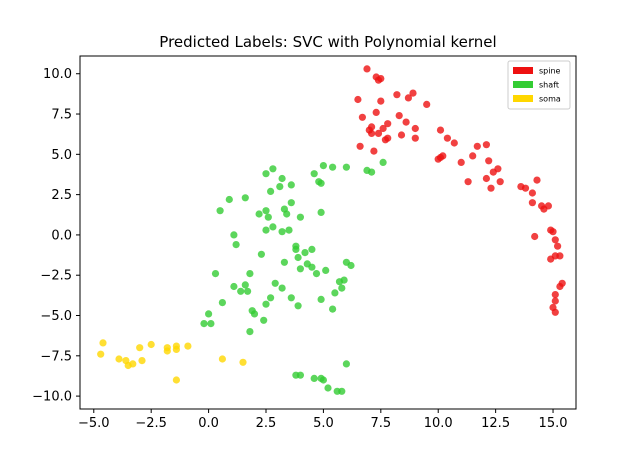 This screenshot has width=640, height=459. What do you see at coordinates (553, 423) in the screenshot?
I see `x-tick-label: 15.0` at bounding box center [553, 423].